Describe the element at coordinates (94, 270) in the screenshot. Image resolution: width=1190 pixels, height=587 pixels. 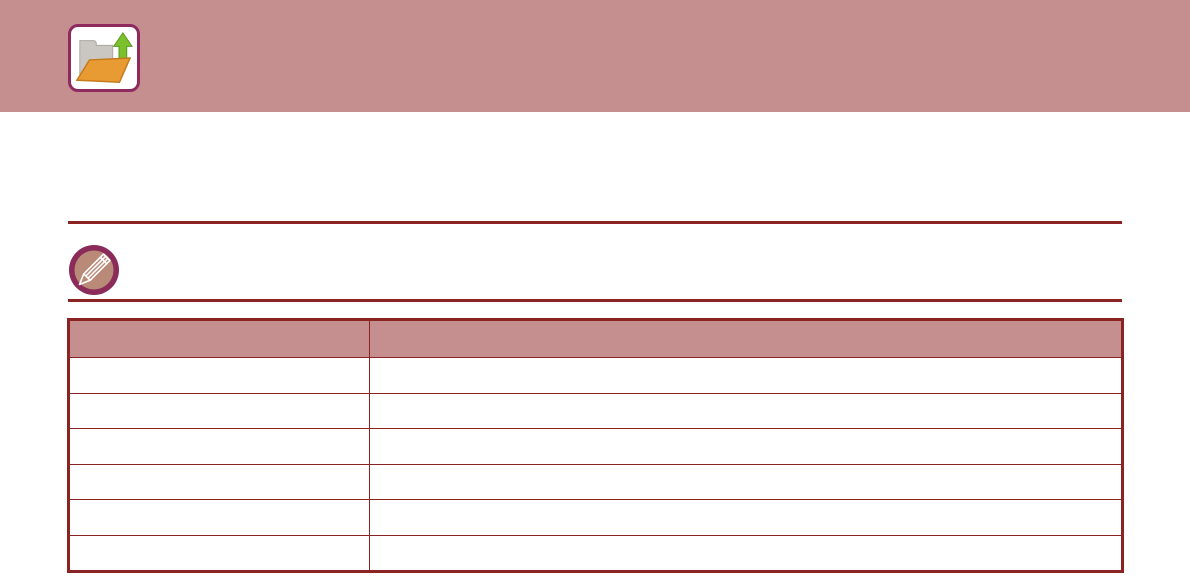
I see `pencil-note-icon` at that location.